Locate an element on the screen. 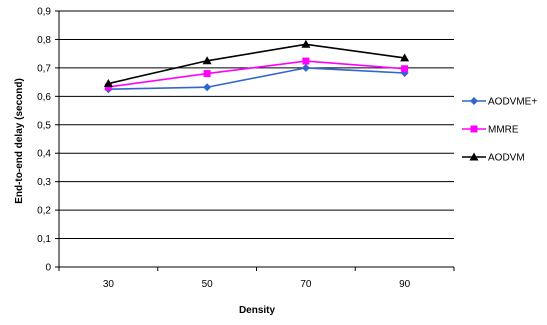 The height and width of the screenshot is (325, 547). legend-entry: MMRE is located at coordinates (490, 130).